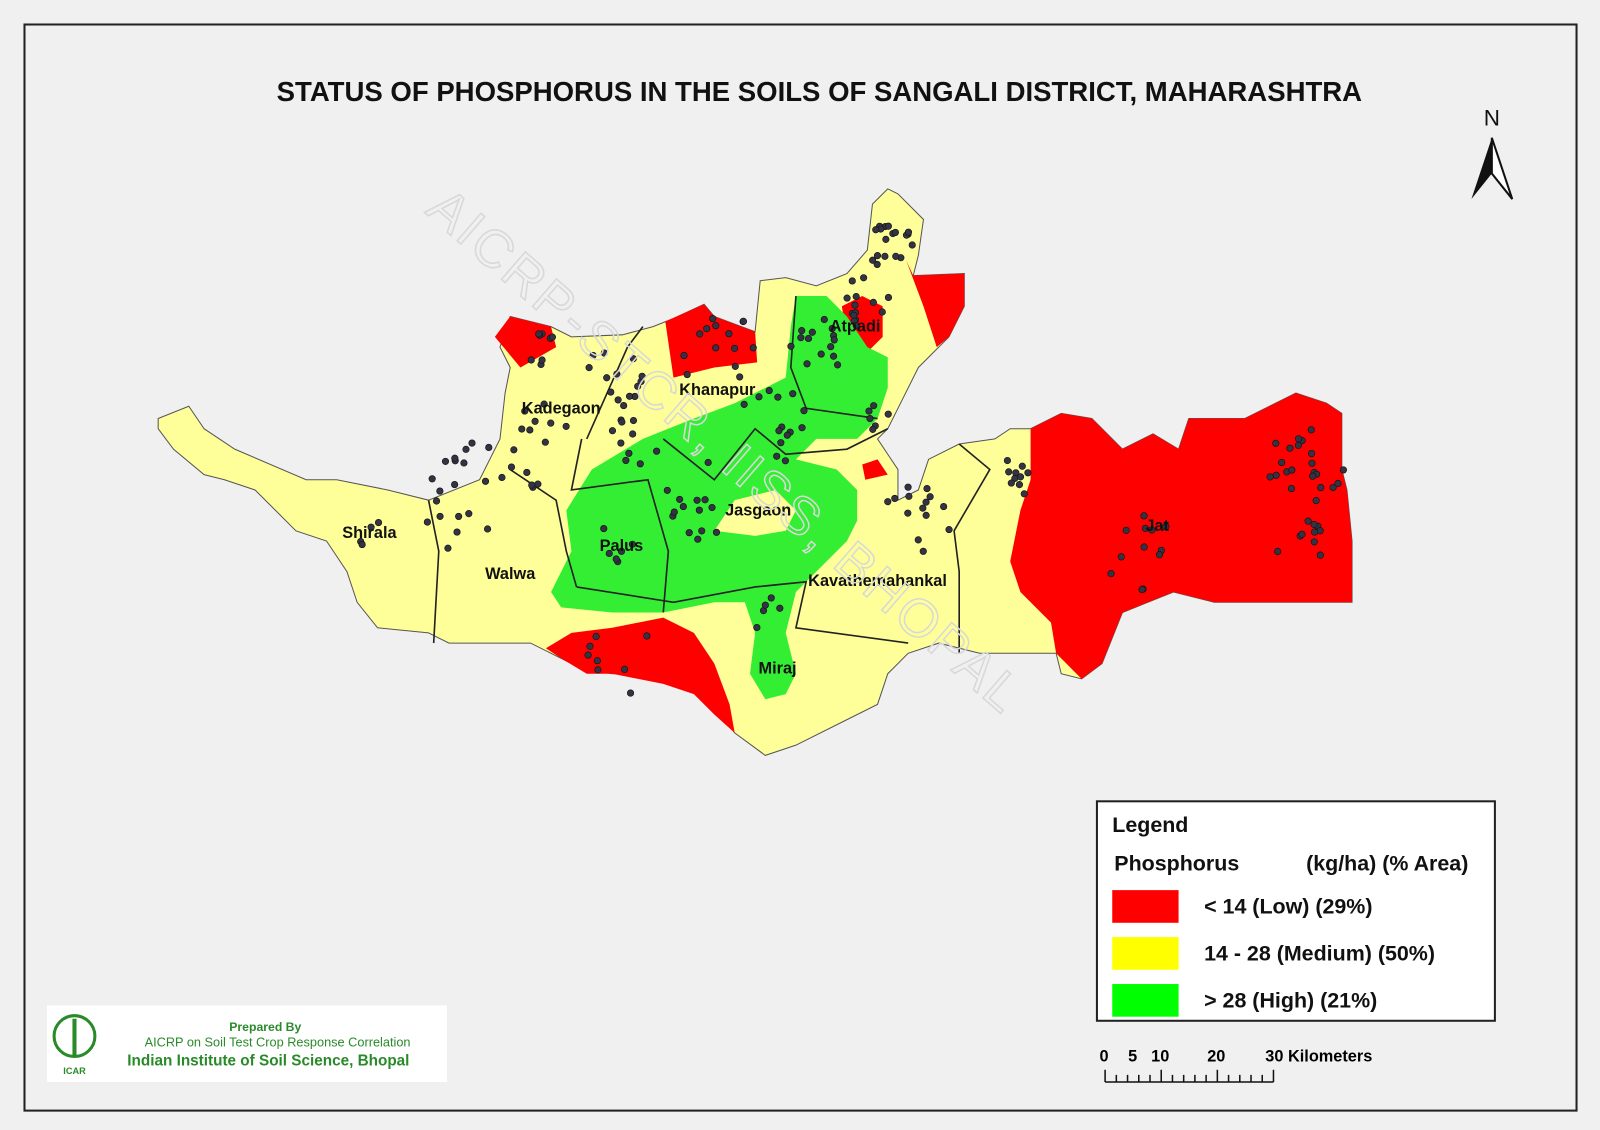 This screenshot has height=1130, width=1600. I want to click on scale-bar: 0 5 10 20 30 Kilometers, so click(1236, 1065).